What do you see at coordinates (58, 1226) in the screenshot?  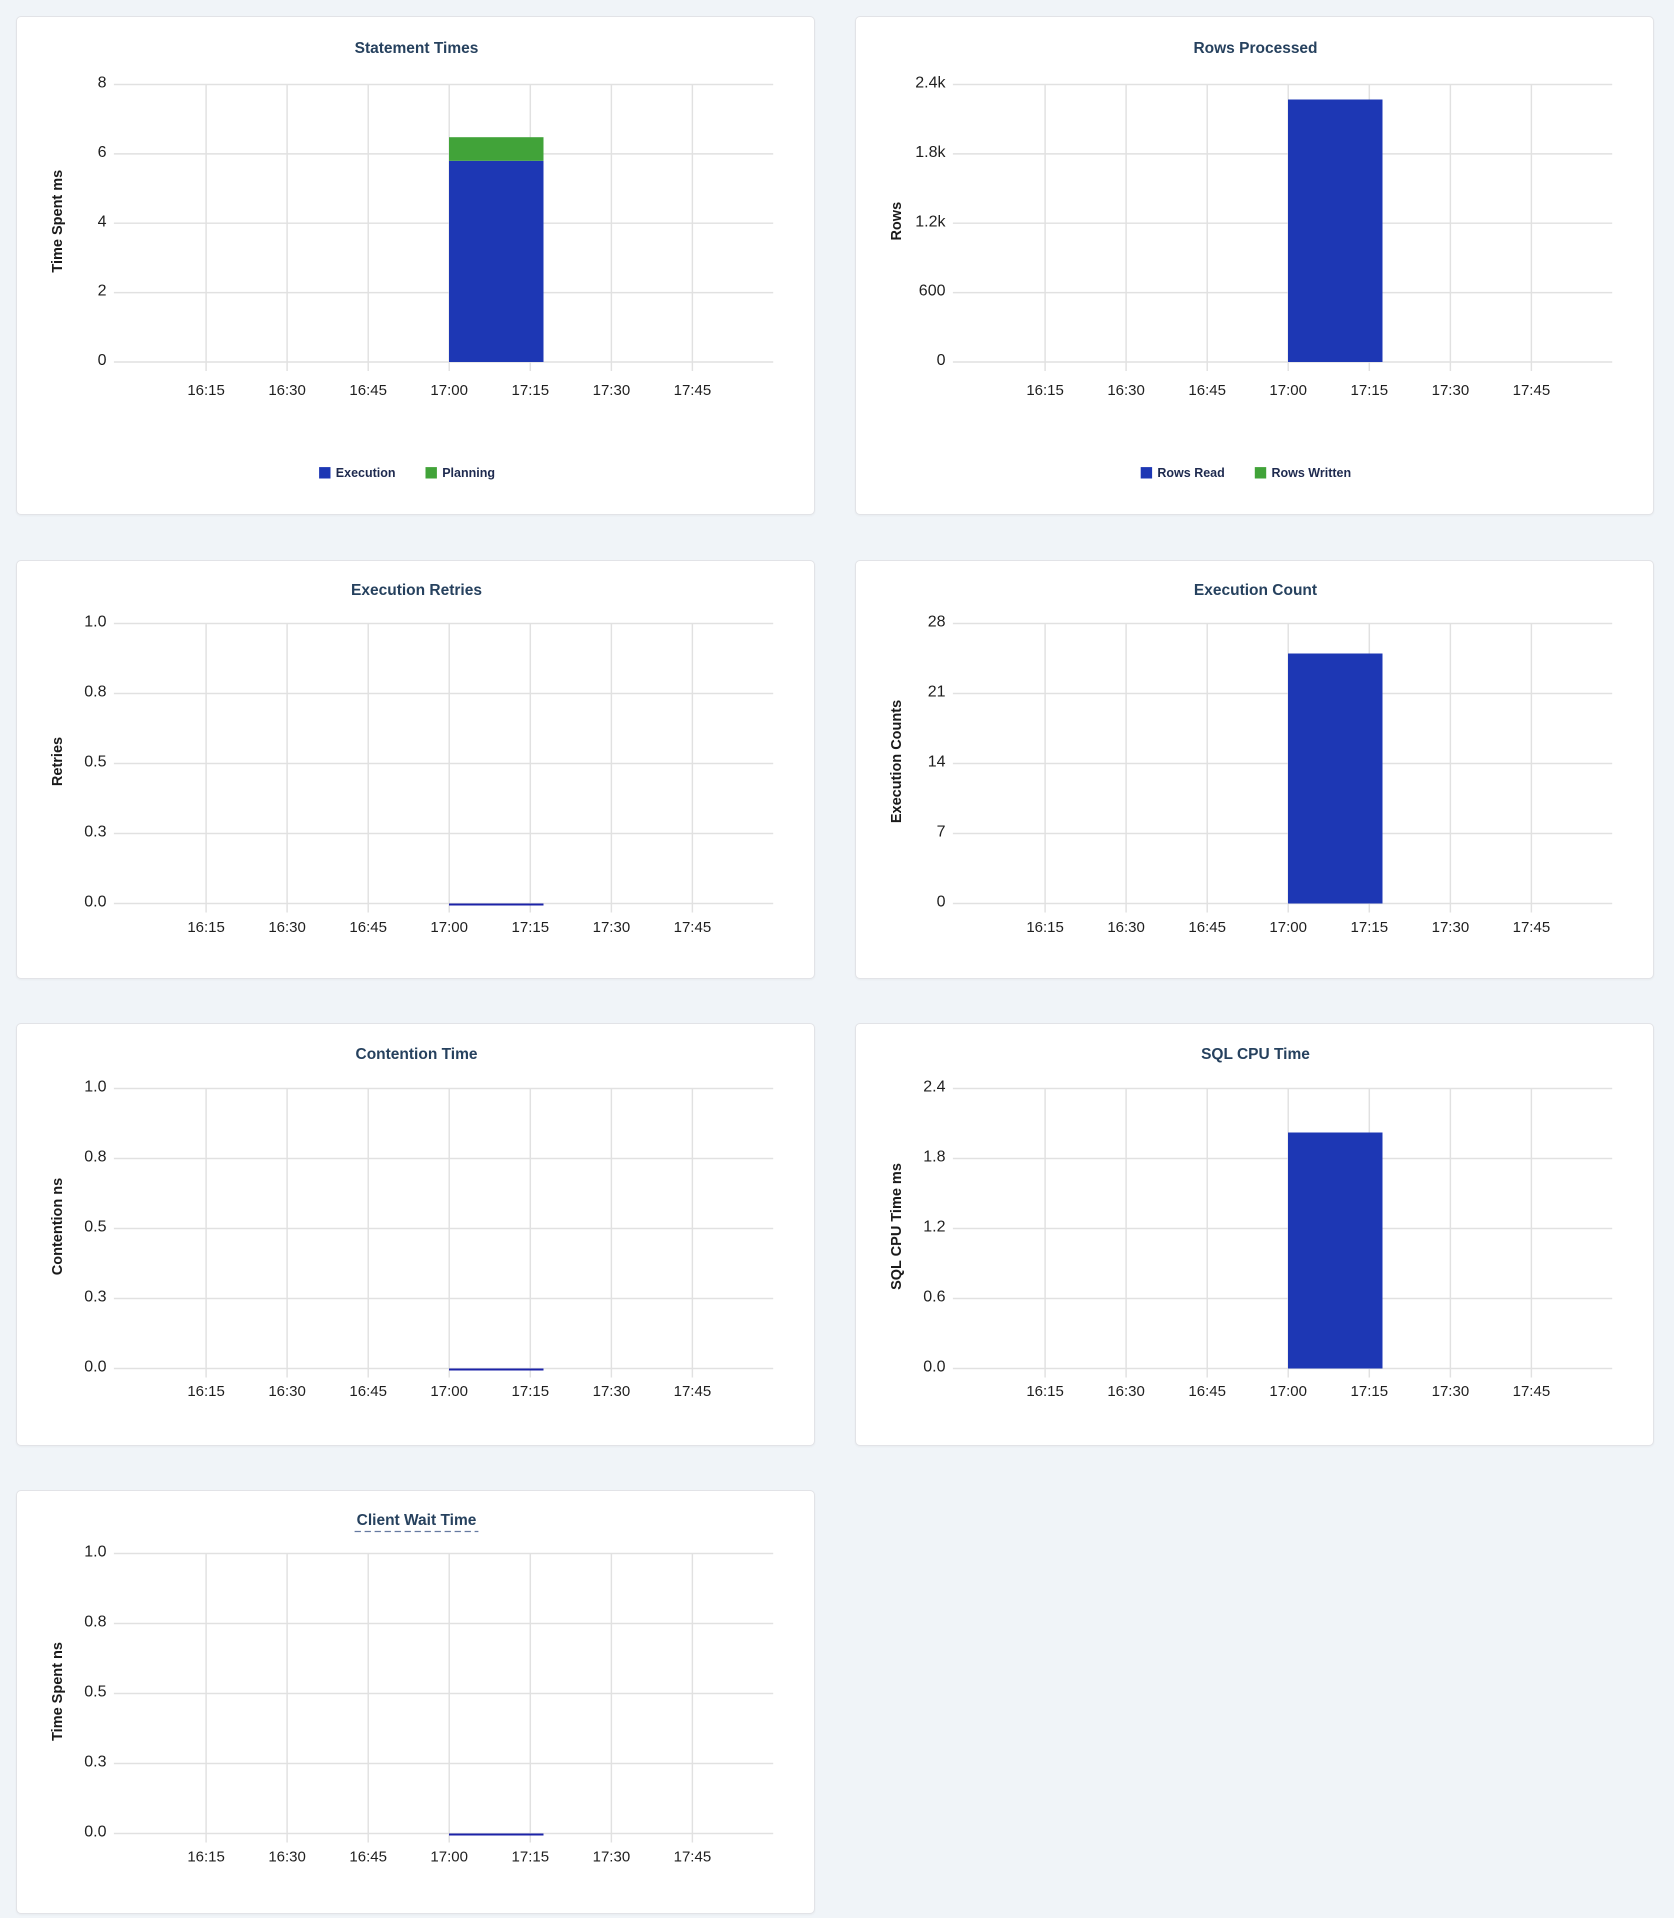 I see `svg-text: Contention ns` at bounding box center [58, 1226].